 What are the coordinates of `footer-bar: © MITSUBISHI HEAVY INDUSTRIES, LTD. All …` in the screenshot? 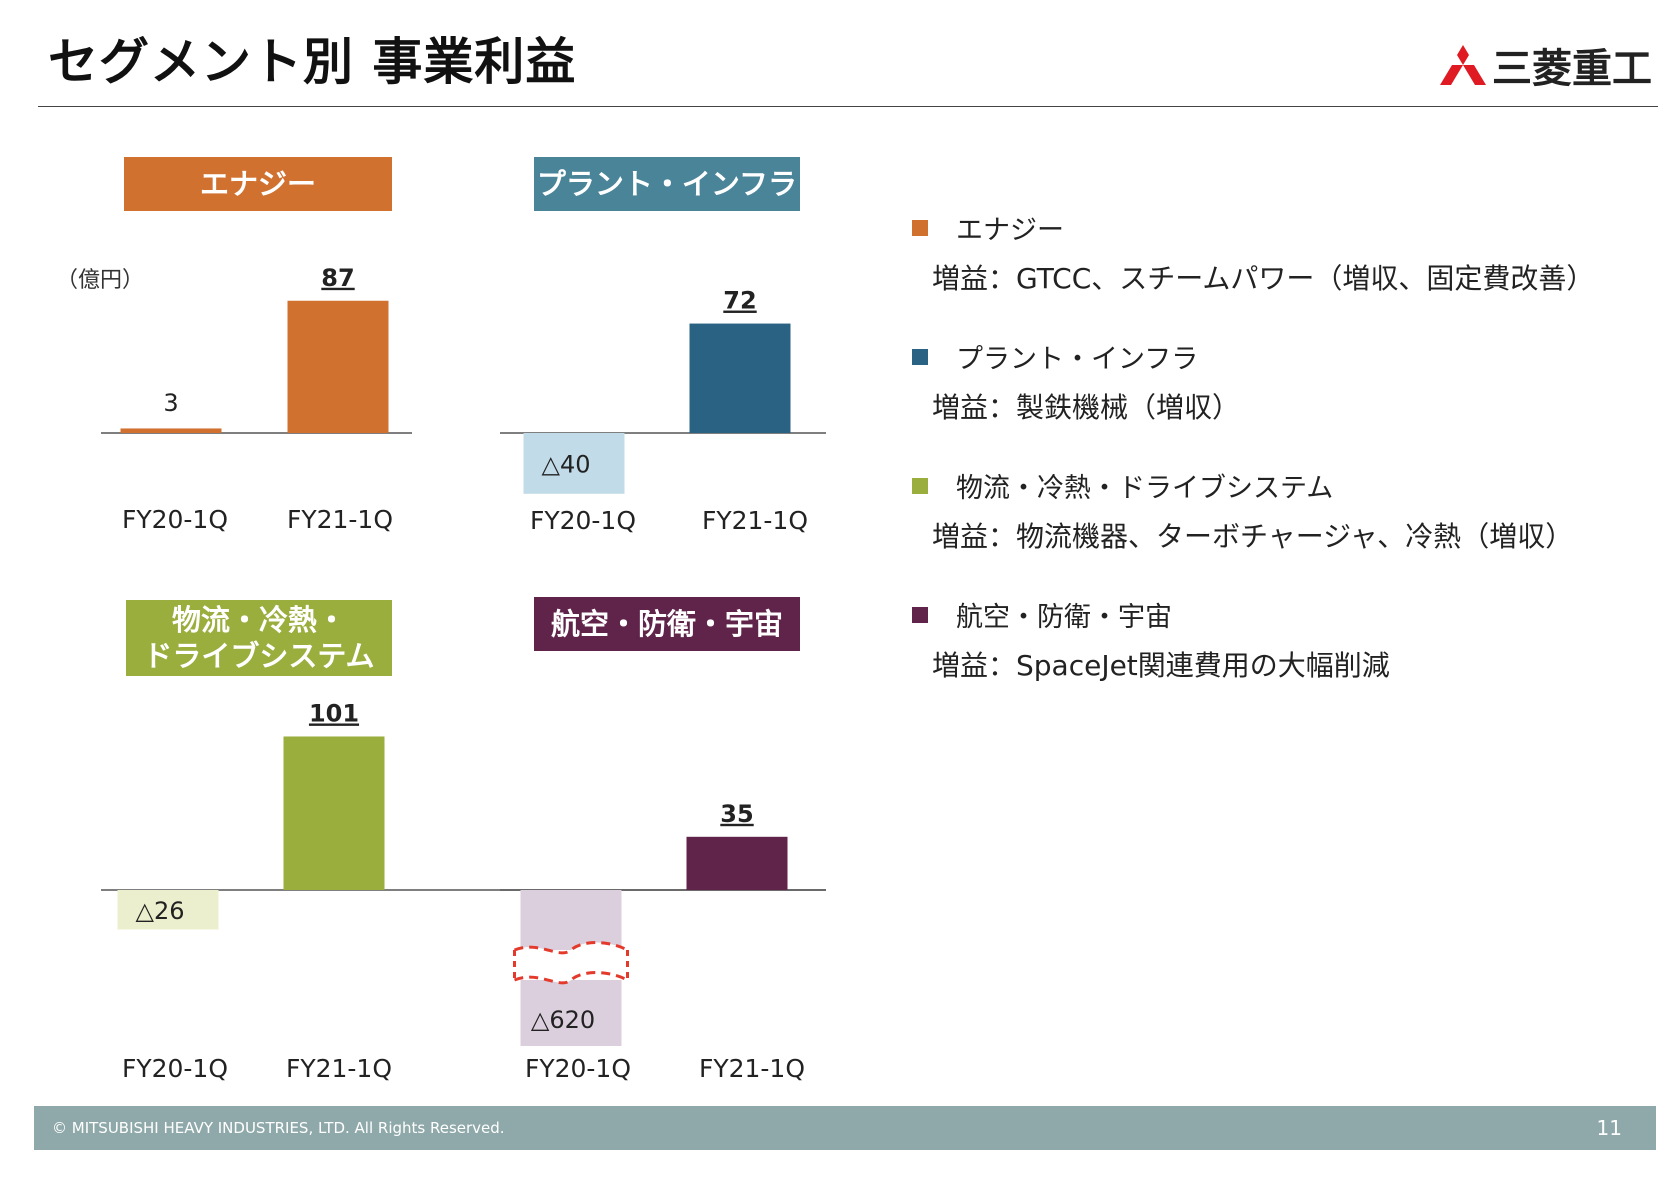 It's located at (845, 1128).